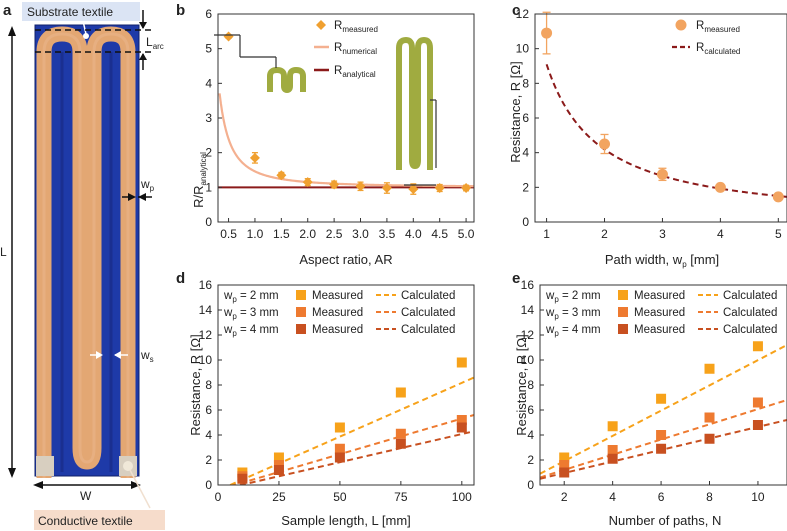 This screenshot has height=531, width=787. Describe the element at coordinates (208, 435) in the screenshot. I see `d-ytick-label: 4` at that location.